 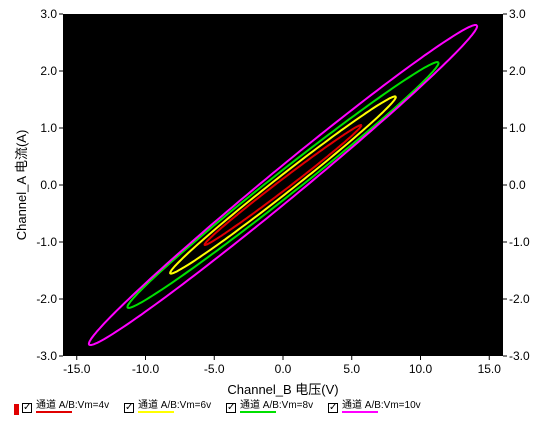 I want to click on y-axis-ticks-right: 3.0 2.0 1.0 0.0 -1.0 -2.0 -3.0, so click(x=516, y=185).